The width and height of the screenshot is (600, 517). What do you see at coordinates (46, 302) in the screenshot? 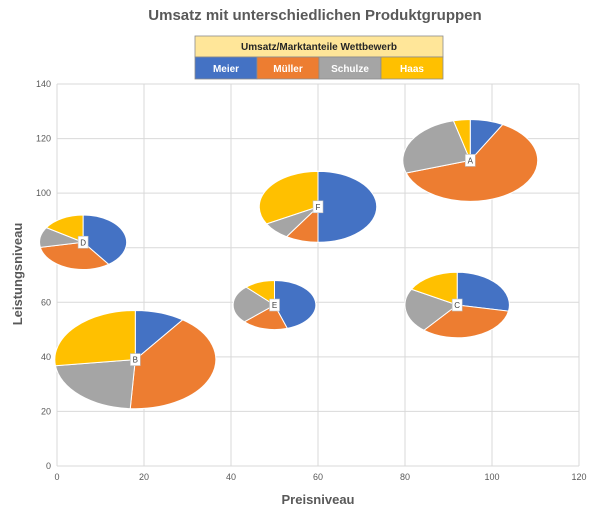
I see `y-tick-label: 60` at bounding box center [46, 302].